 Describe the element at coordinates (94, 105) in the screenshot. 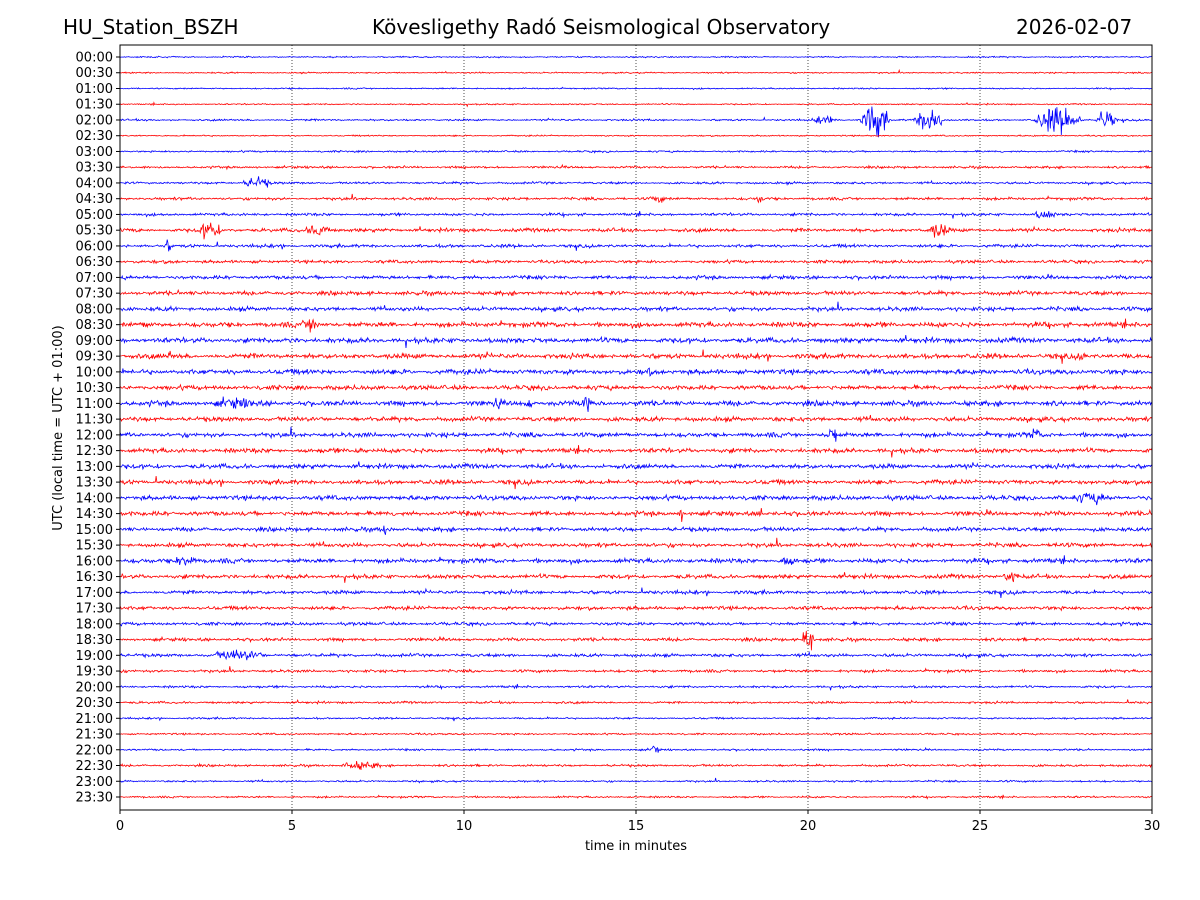

I see `y-tick-label: 01:30` at that location.